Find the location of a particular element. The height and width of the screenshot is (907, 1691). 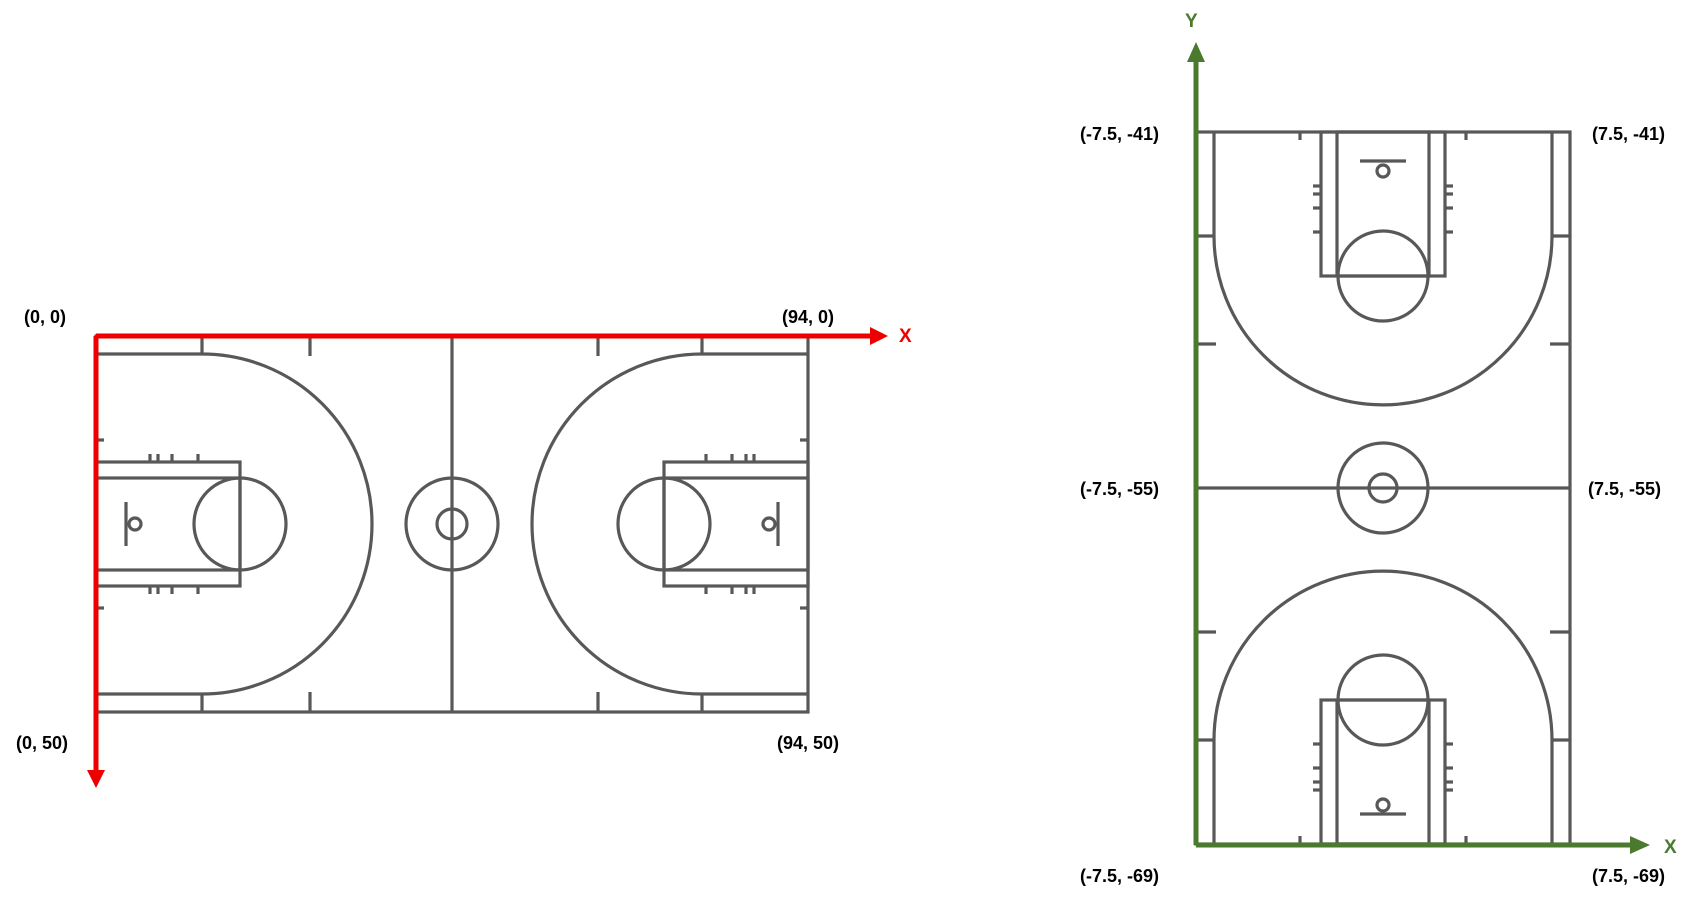

lane-inner-right is located at coordinates (736, 524).